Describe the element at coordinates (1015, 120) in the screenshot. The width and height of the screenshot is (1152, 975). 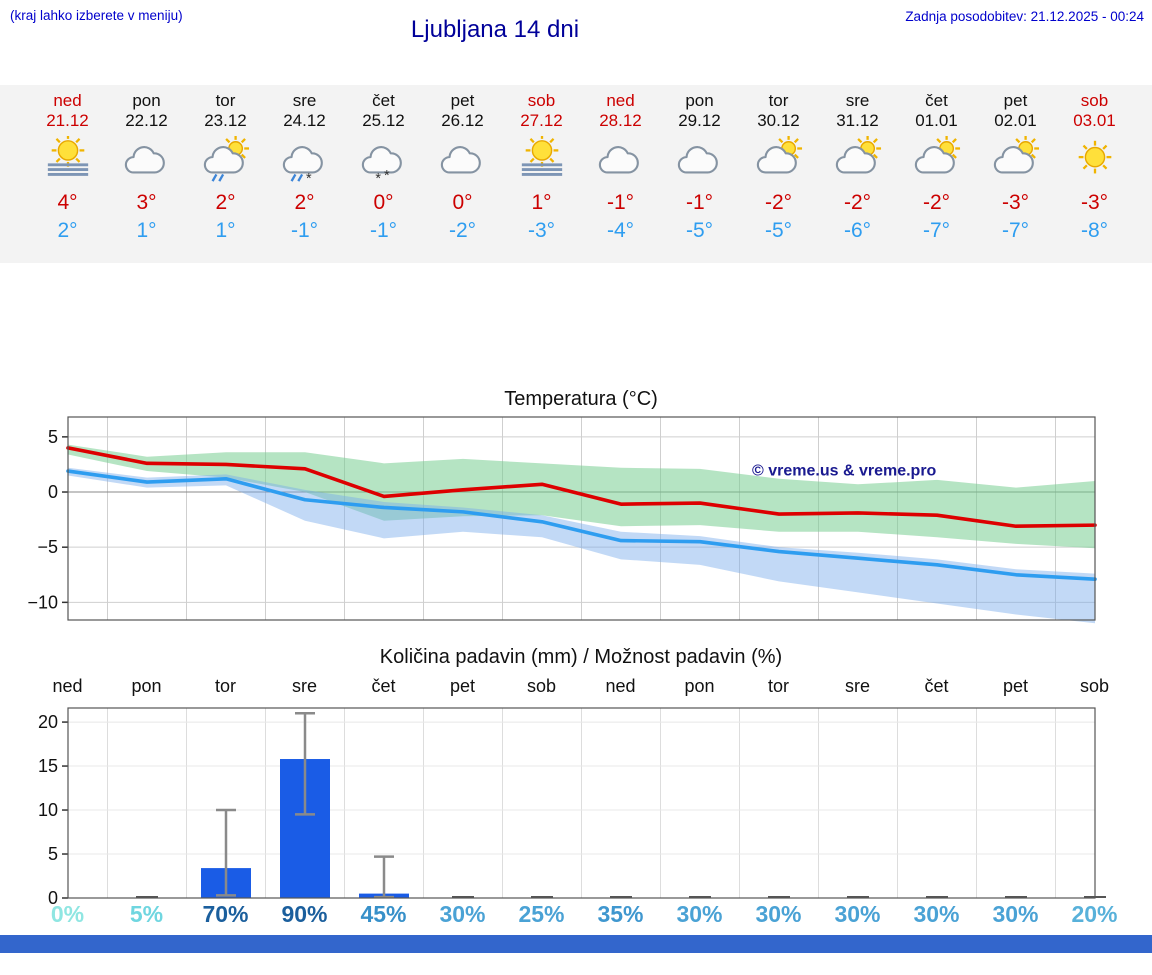
I see `day-date: 02.01` at that location.